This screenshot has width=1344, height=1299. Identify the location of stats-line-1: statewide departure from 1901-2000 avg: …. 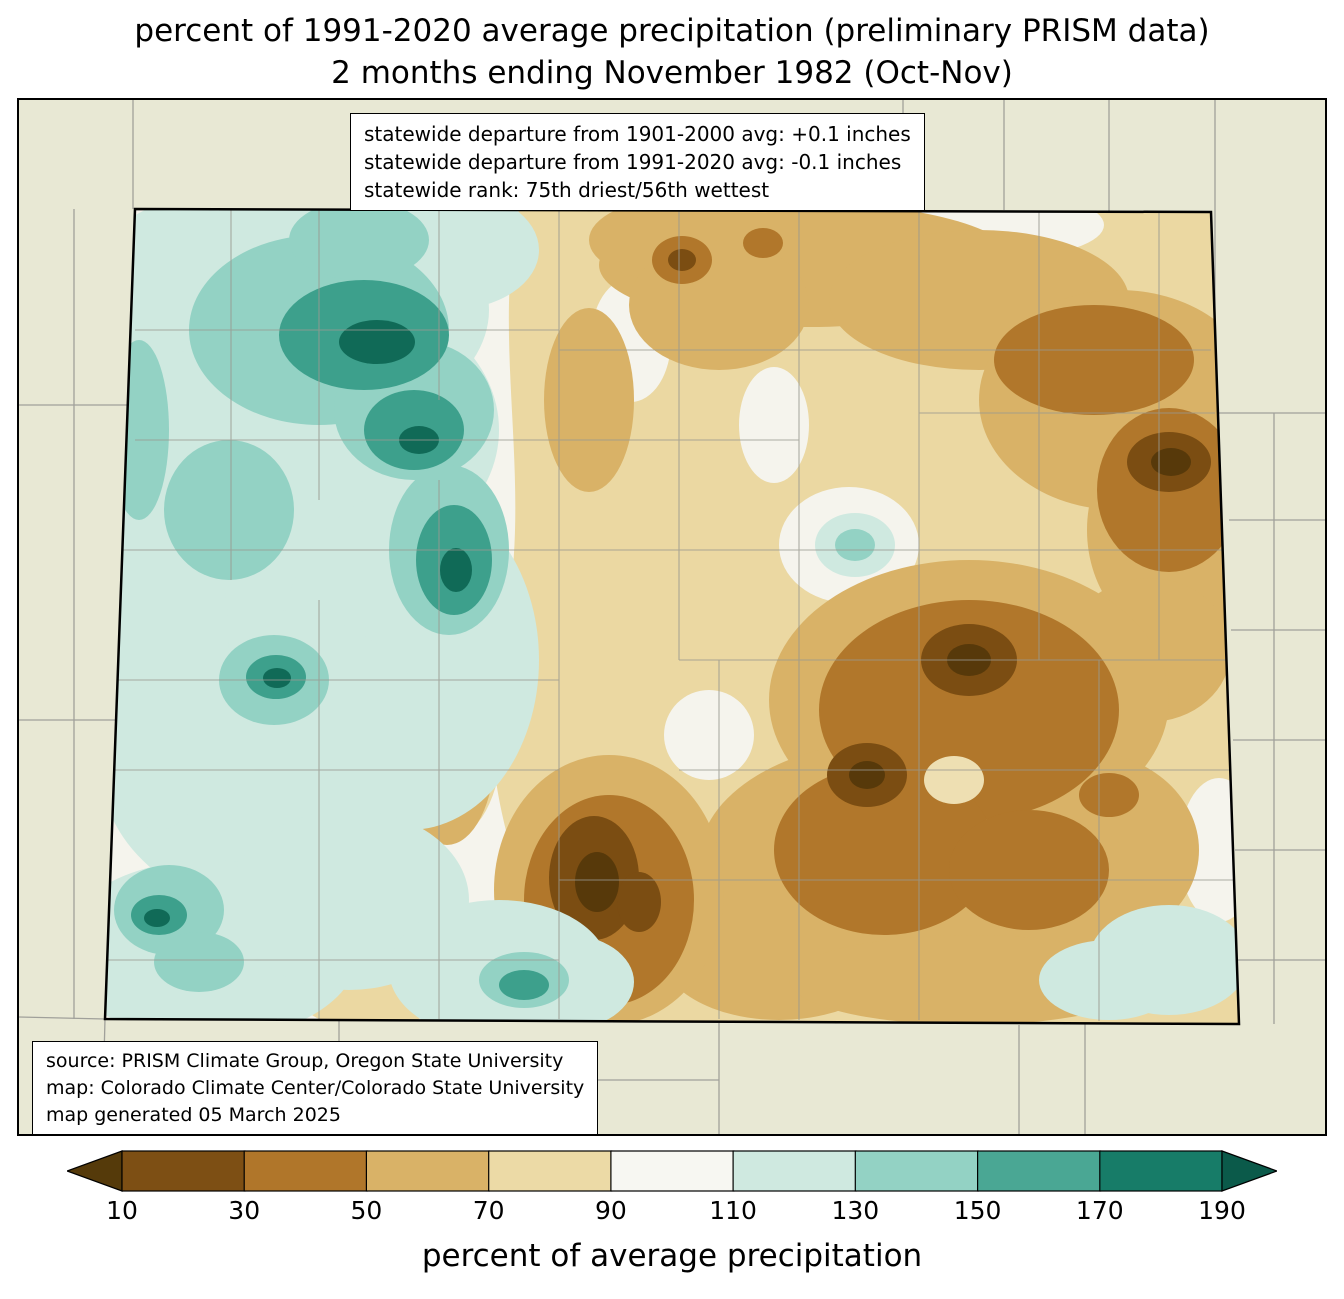
(637, 134).